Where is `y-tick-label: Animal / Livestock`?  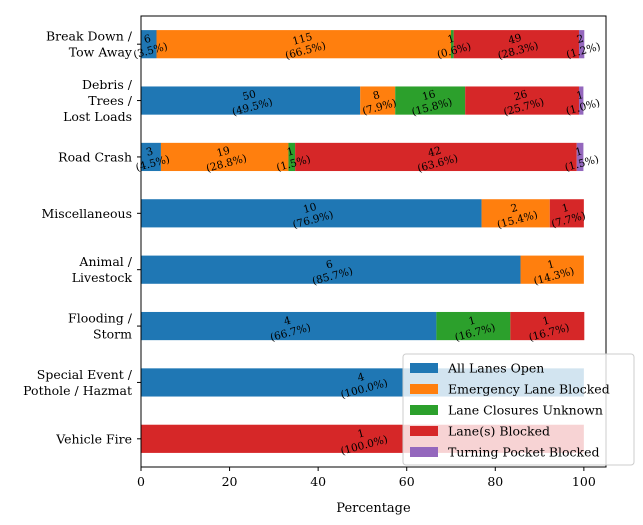
y-tick-label: Animal / Livestock is located at coordinates (102, 269).